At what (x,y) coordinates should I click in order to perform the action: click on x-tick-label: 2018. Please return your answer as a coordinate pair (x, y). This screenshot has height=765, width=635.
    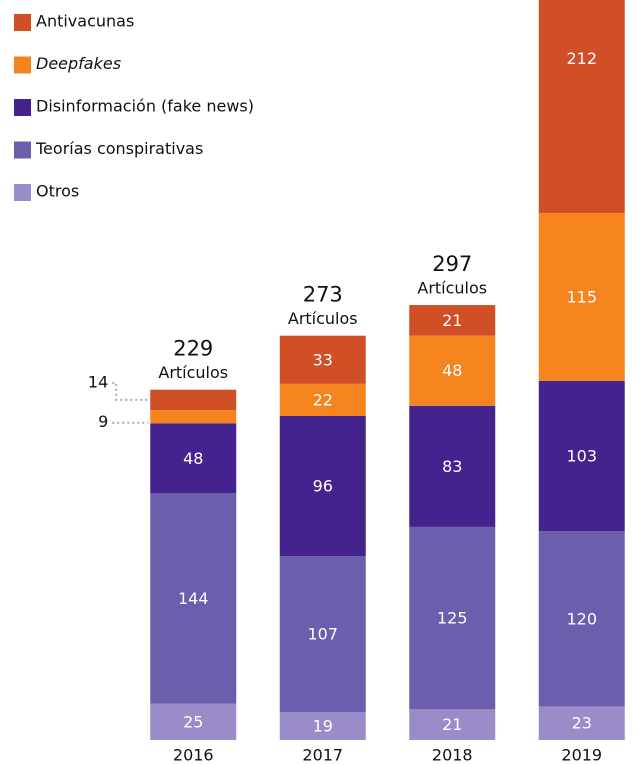
    Looking at the image, I should click on (452, 755).